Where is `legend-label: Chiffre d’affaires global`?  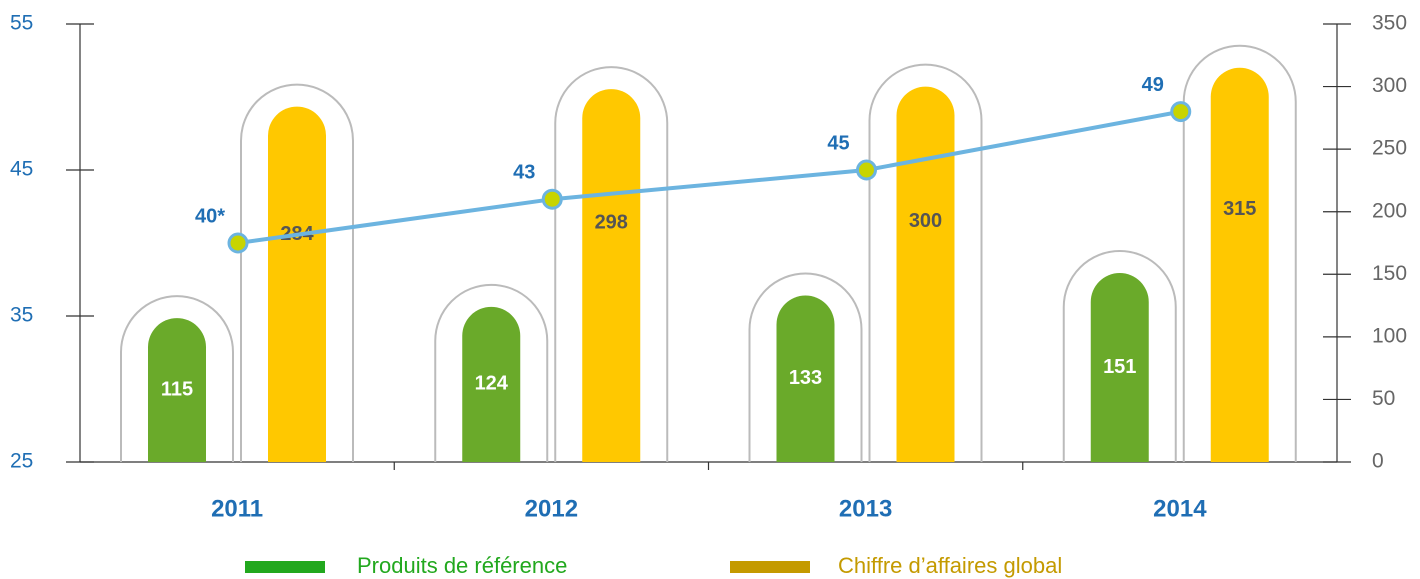
legend-label: Chiffre d’affaires global is located at coordinates (950, 565).